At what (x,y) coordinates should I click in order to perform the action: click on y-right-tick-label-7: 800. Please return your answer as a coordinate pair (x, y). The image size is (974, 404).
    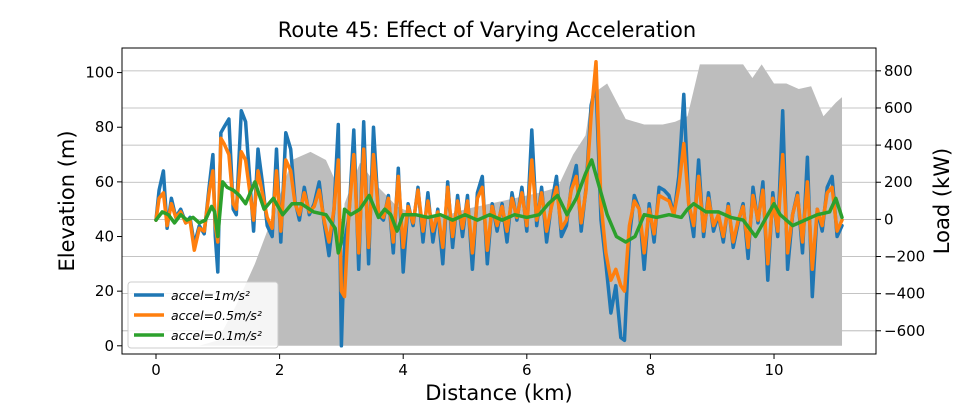
    Looking at the image, I should click on (898, 71).